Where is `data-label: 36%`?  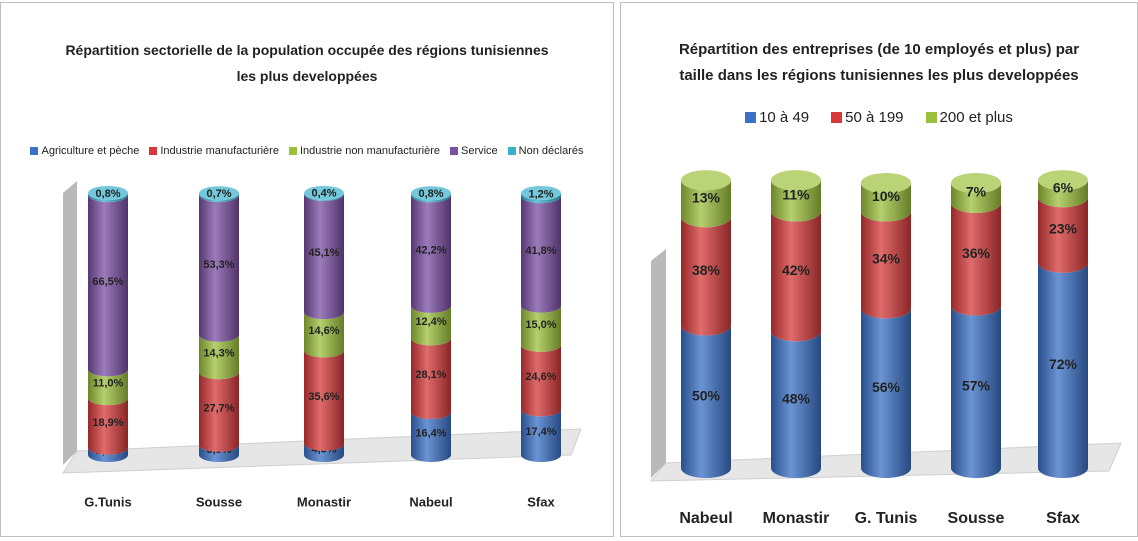 data-label: 36% is located at coordinates (976, 253).